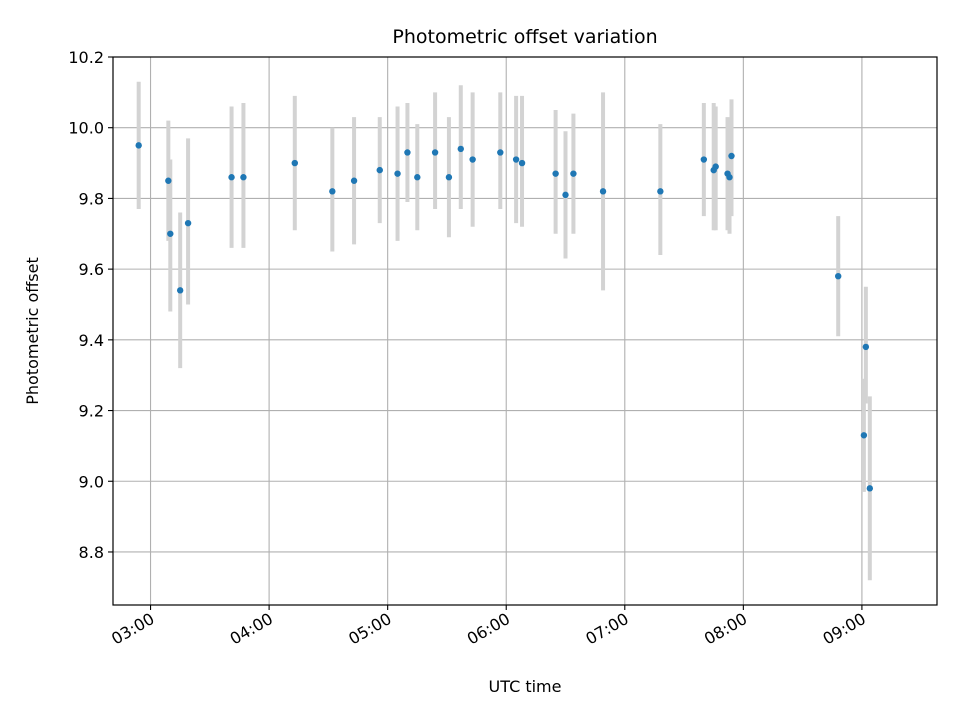 The image size is (960, 720). What do you see at coordinates (91, 552) in the screenshot?
I see `y-tick-label: 8.8` at bounding box center [91, 552].